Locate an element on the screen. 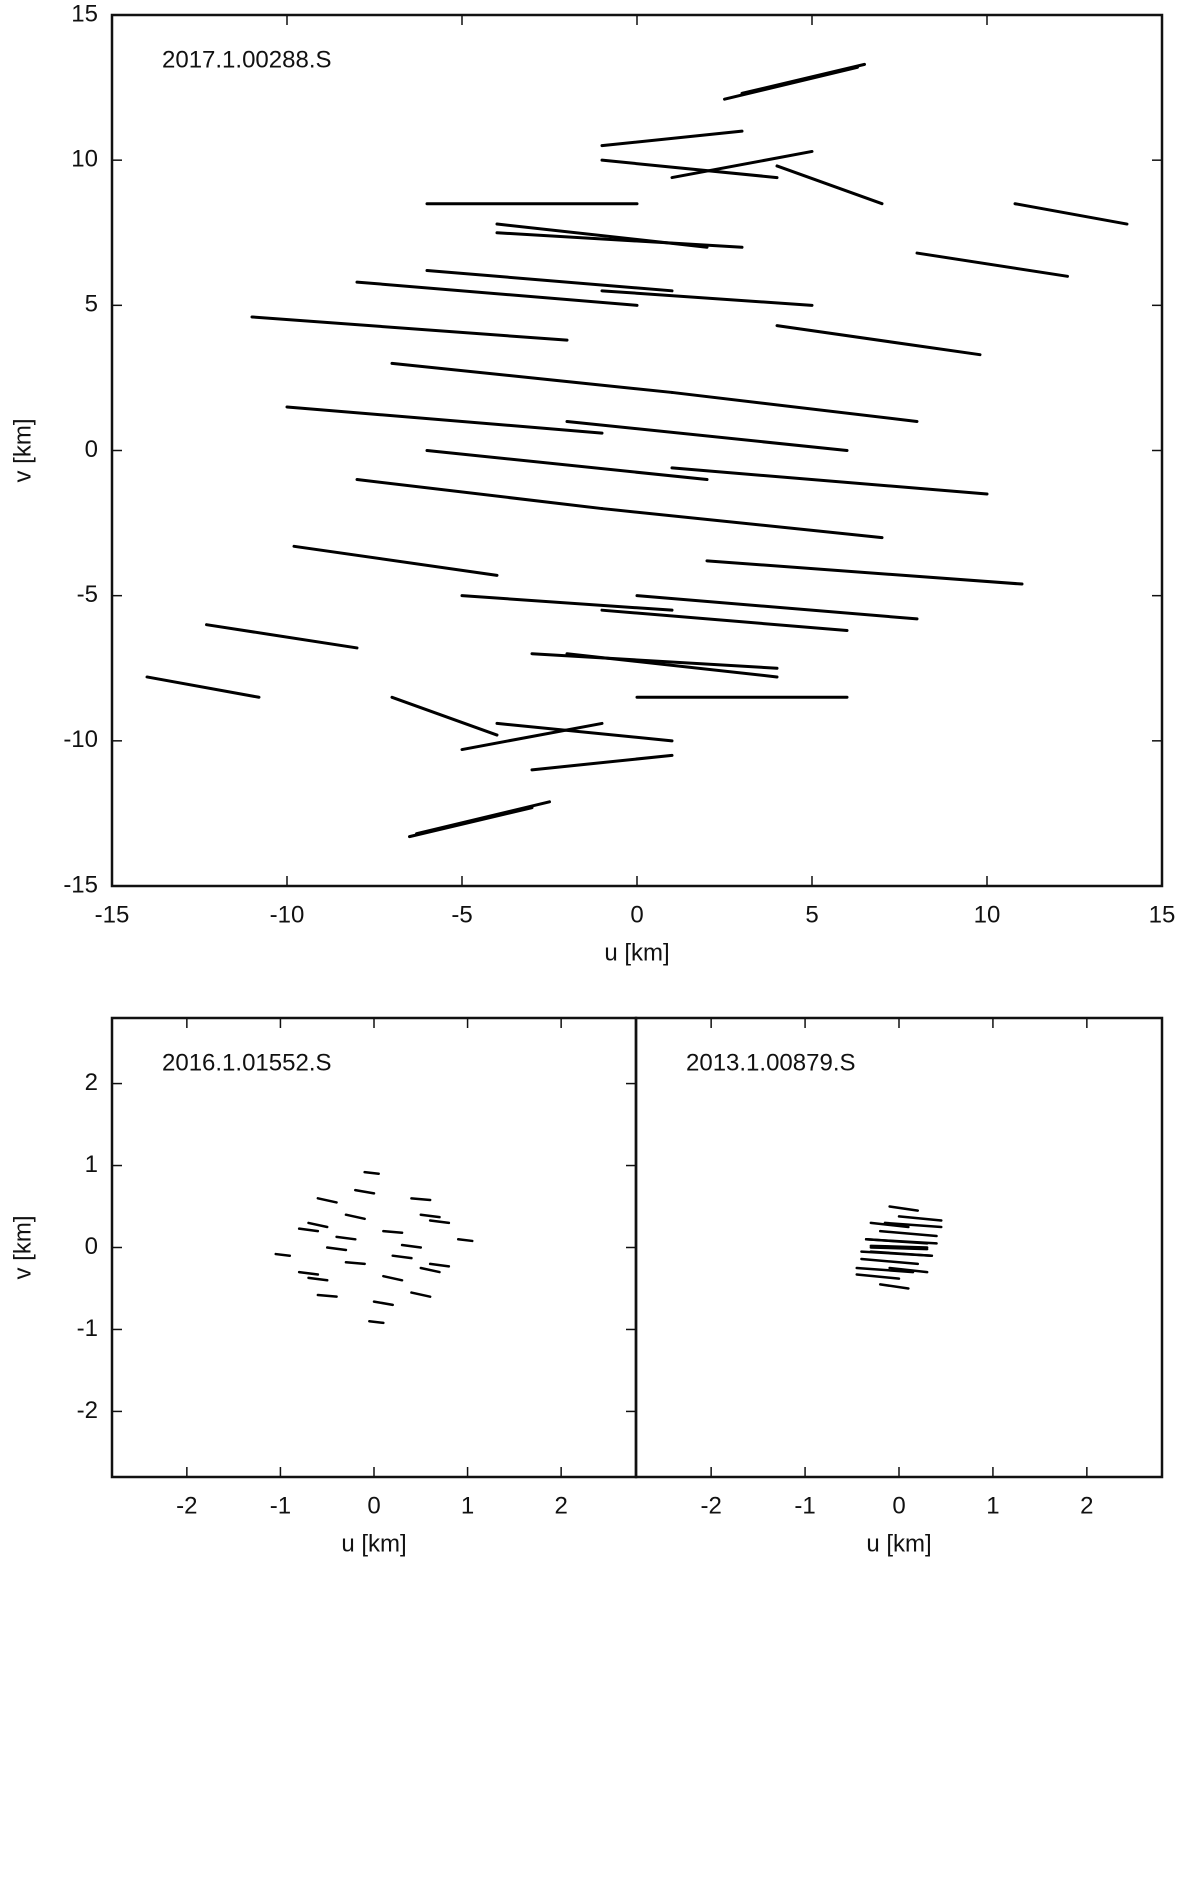 The image size is (1200, 1898). y-tick-label: 10 is located at coordinates (84, 159).